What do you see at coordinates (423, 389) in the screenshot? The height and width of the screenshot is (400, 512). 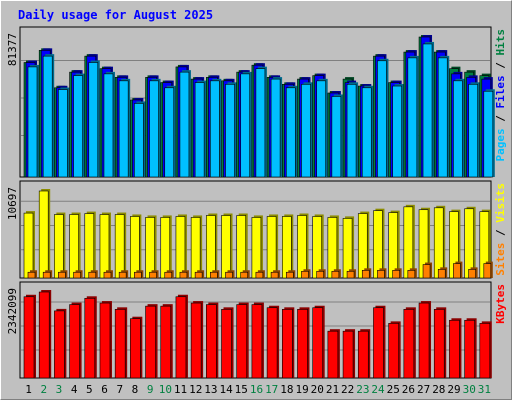 I see `day-label: 27` at bounding box center [423, 389].